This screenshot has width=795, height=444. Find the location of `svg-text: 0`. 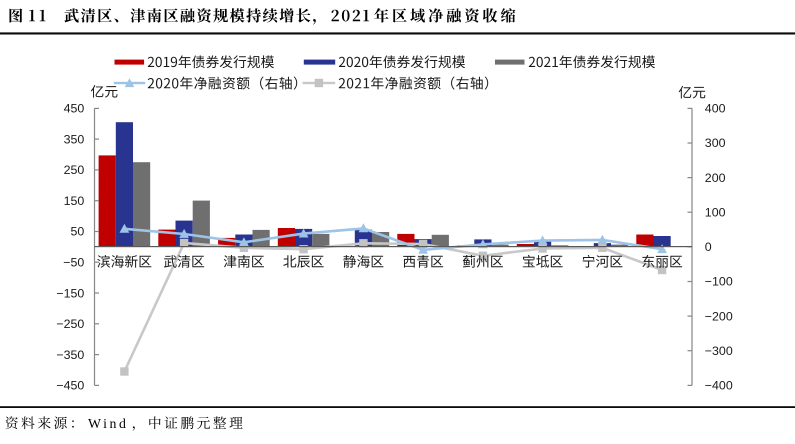

svg-text: 0 is located at coordinates (708, 247).